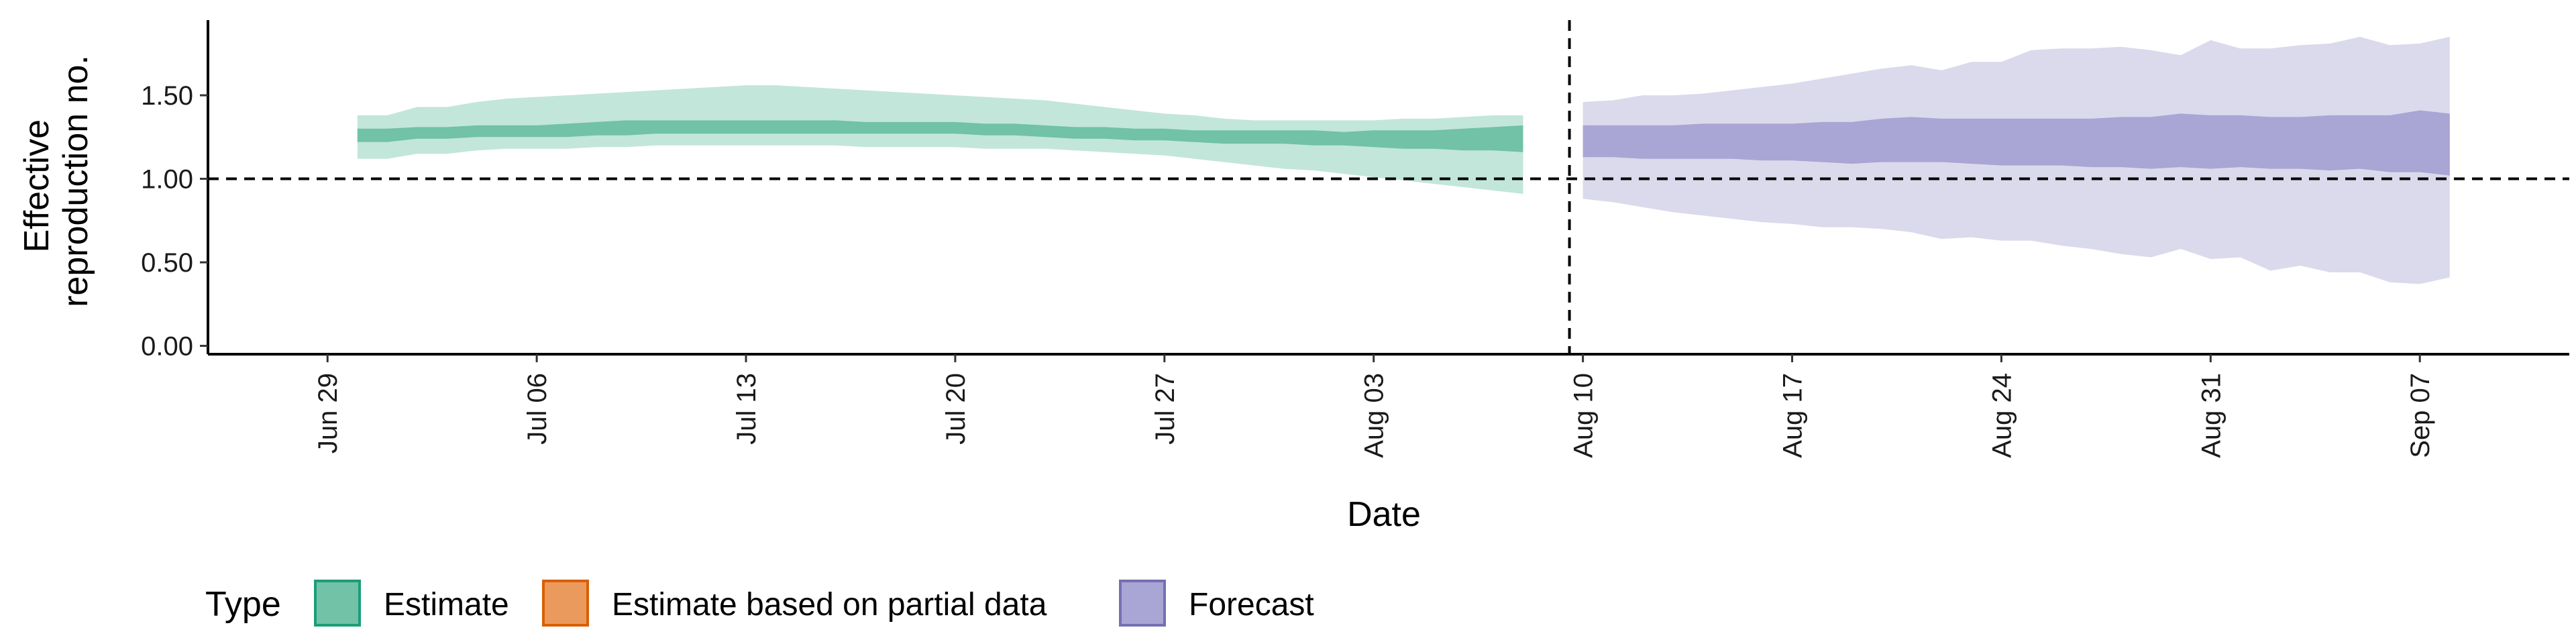 The height and width of the screenshot is (644, 2576). I want to click on y-tick-label: 1.00, so click(167, 180).